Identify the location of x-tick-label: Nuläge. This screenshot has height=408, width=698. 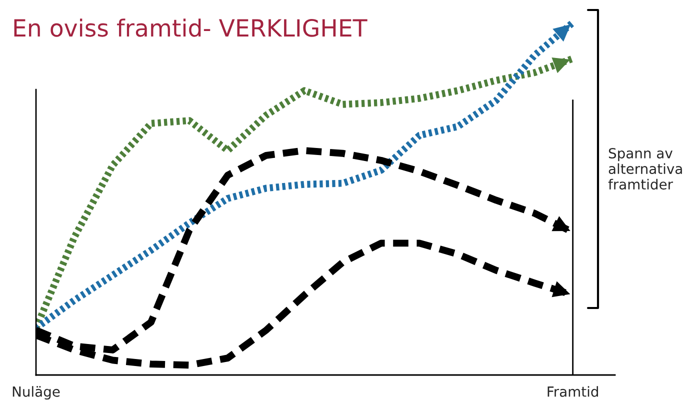
(36, 393).